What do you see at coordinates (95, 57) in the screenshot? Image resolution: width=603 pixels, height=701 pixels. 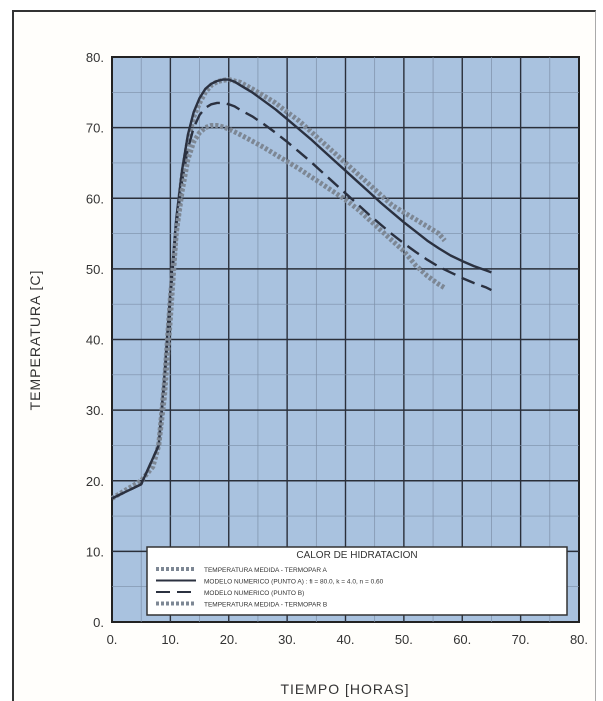 I see `y-tick-label: 80.` at bounding box center [95, 57].